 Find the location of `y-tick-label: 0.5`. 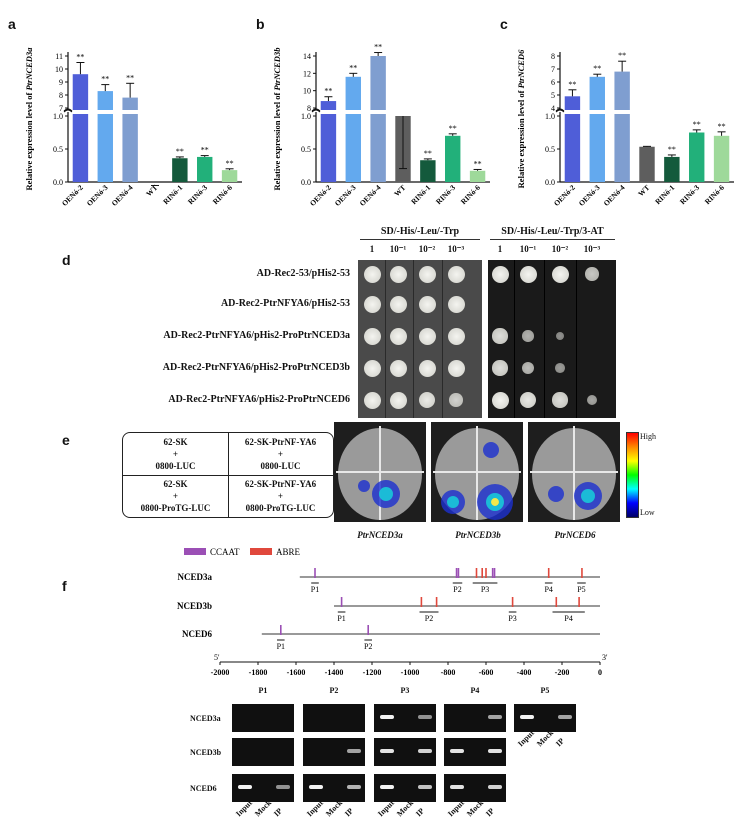

y-tick-label: 0.5 is located at coordinates (550, 149).